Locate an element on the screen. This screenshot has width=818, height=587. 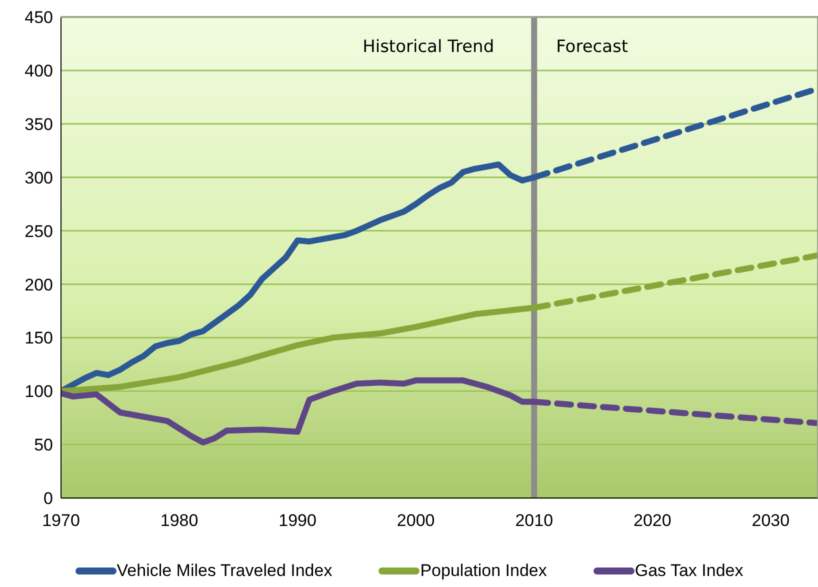
y-tick-label: 100 is located at coordinates (38, 392).